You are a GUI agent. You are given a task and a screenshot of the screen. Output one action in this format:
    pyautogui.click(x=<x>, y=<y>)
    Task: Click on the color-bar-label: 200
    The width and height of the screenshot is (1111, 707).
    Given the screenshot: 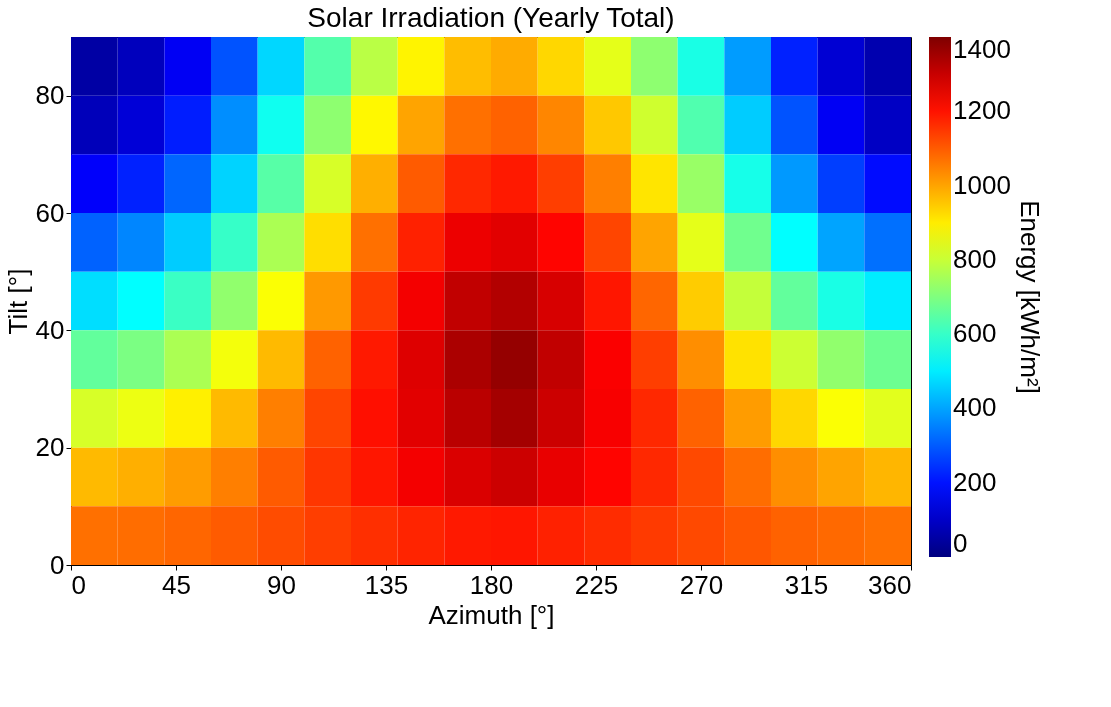 What is the action you would take?
    pyautogui.click(x=975, y=481)
    